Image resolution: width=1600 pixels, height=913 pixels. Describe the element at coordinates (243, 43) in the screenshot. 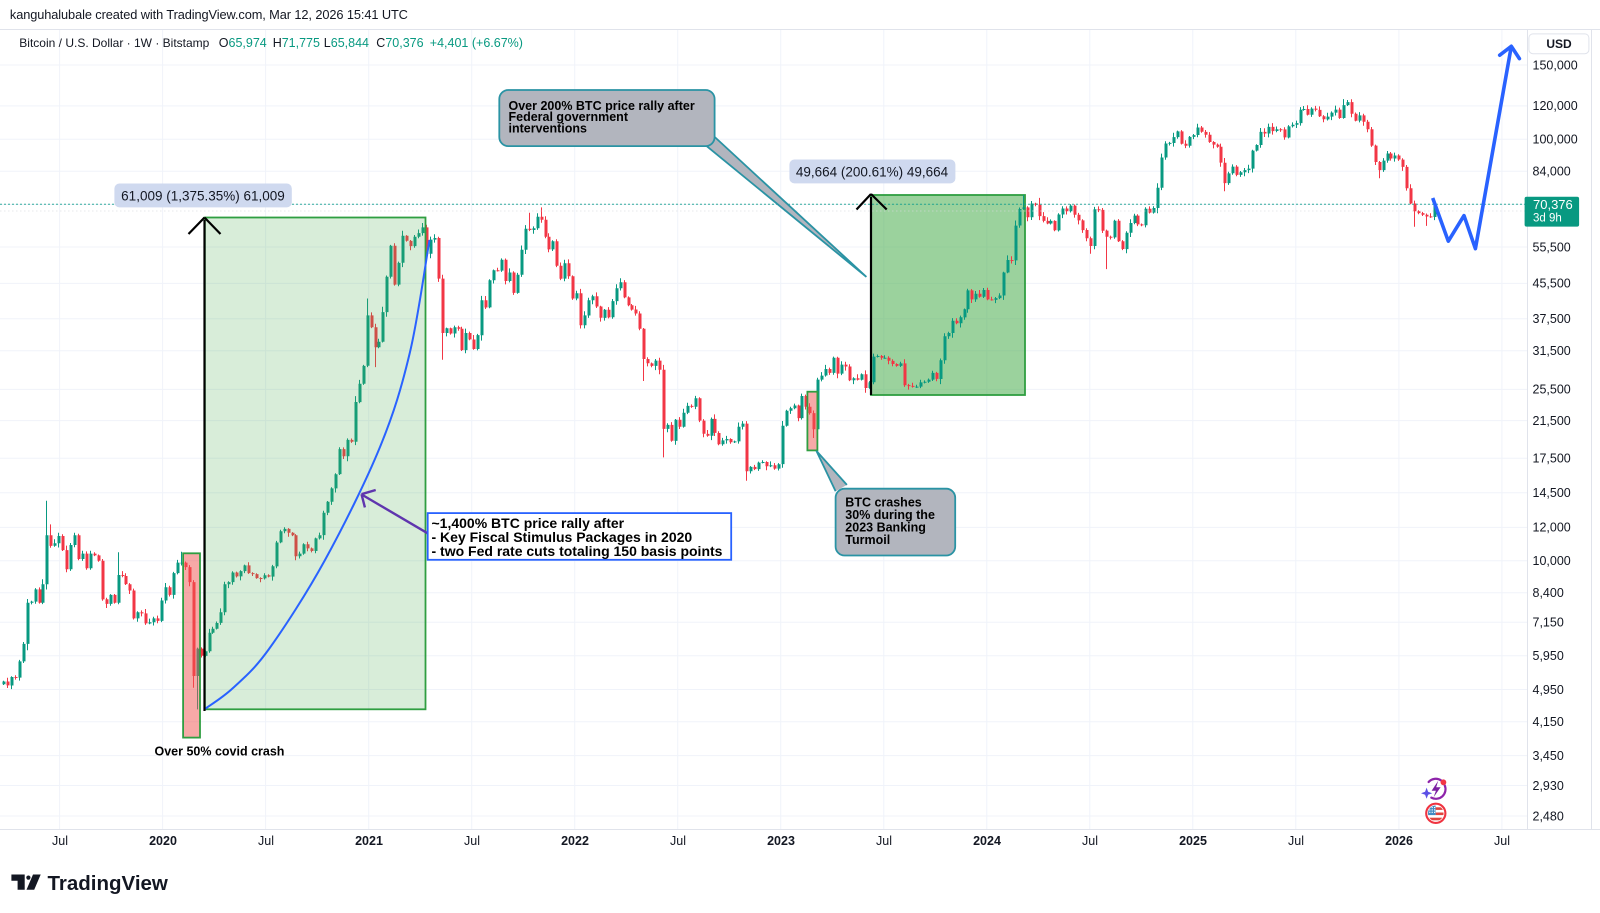

I see `svg-text: O65,974` at that location.